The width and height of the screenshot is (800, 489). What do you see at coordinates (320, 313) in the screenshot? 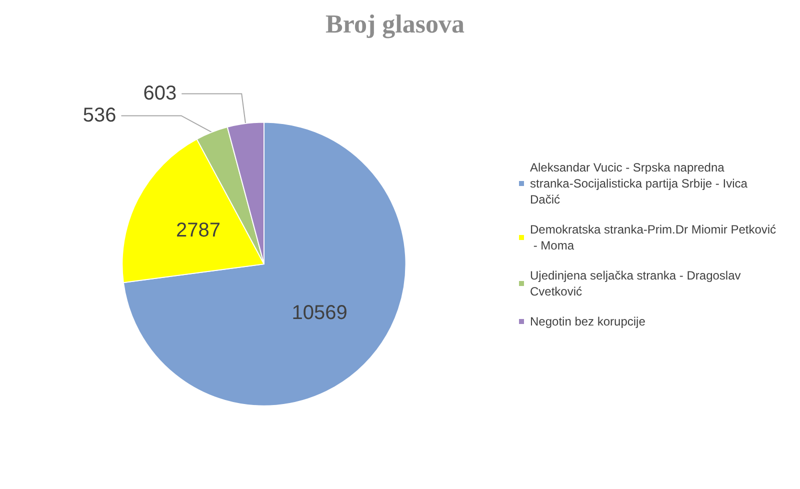
I see `data-label: 10569` at bounding box center [320, 313].